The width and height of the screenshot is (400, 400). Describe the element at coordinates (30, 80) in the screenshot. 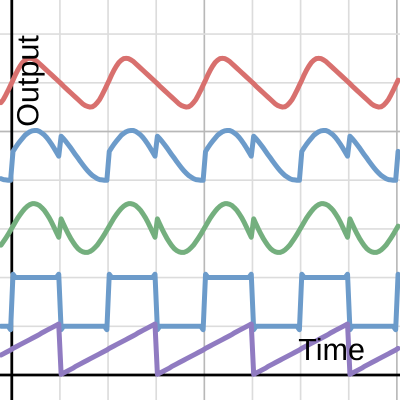

I see `y-axis-title: Output` at that location.